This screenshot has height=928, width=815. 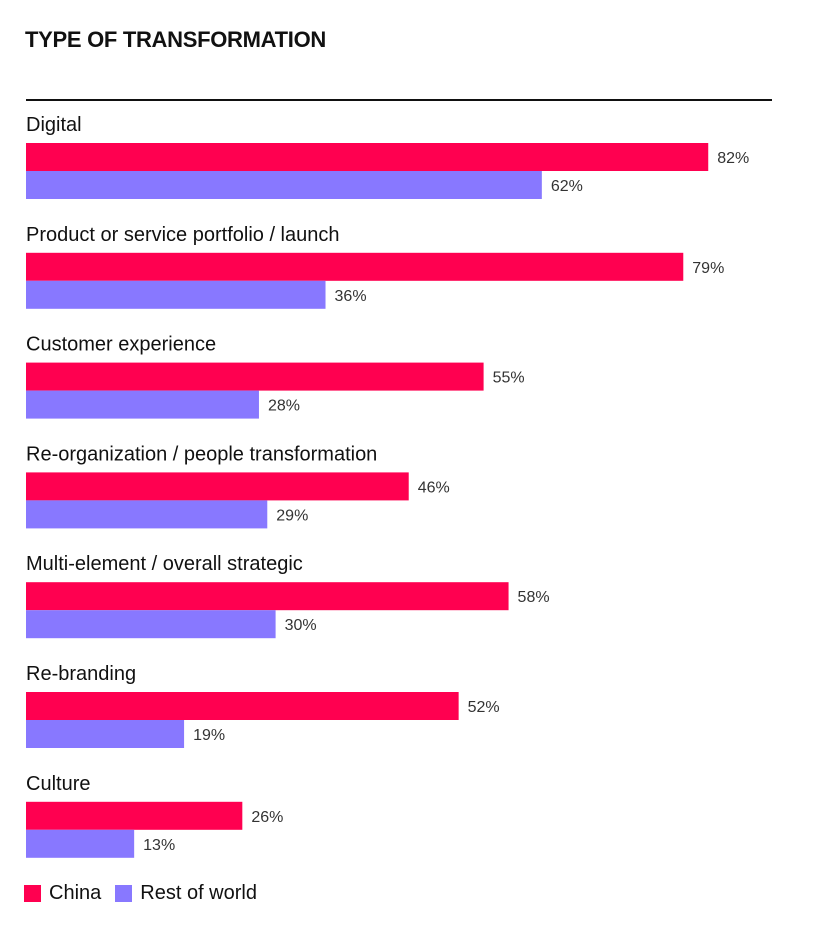 What do you see at coordinates (534, 597) in the screenshot?
I see `data-label: 58%` at bounding box center [534, 597].